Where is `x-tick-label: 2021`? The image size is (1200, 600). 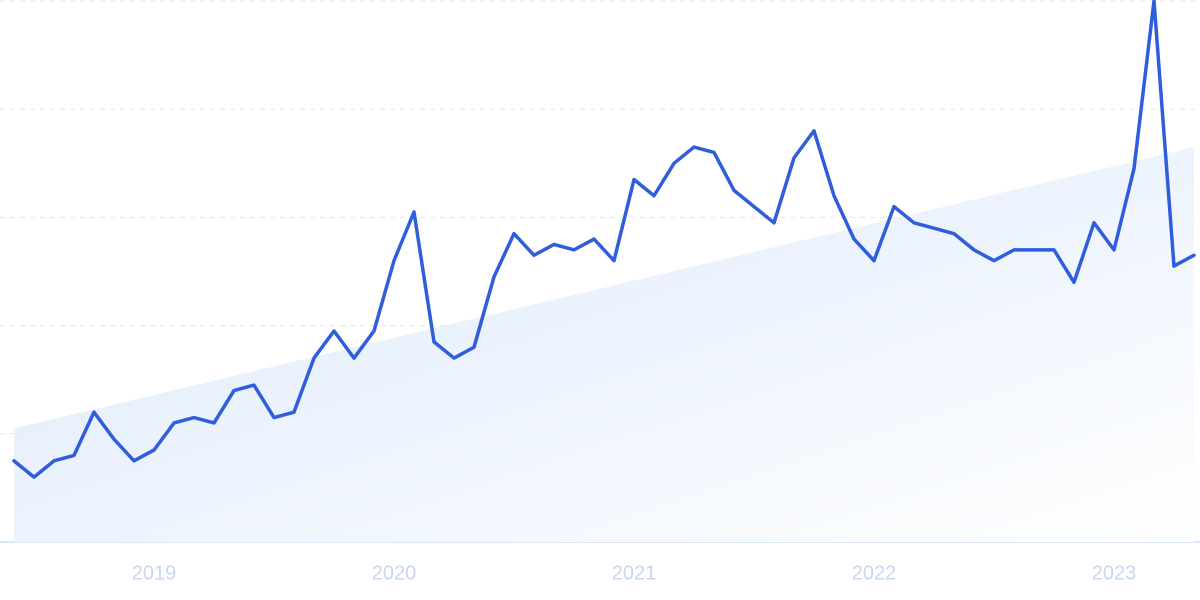 x-tick-label: 2021 is located at coordinates (634, 573).